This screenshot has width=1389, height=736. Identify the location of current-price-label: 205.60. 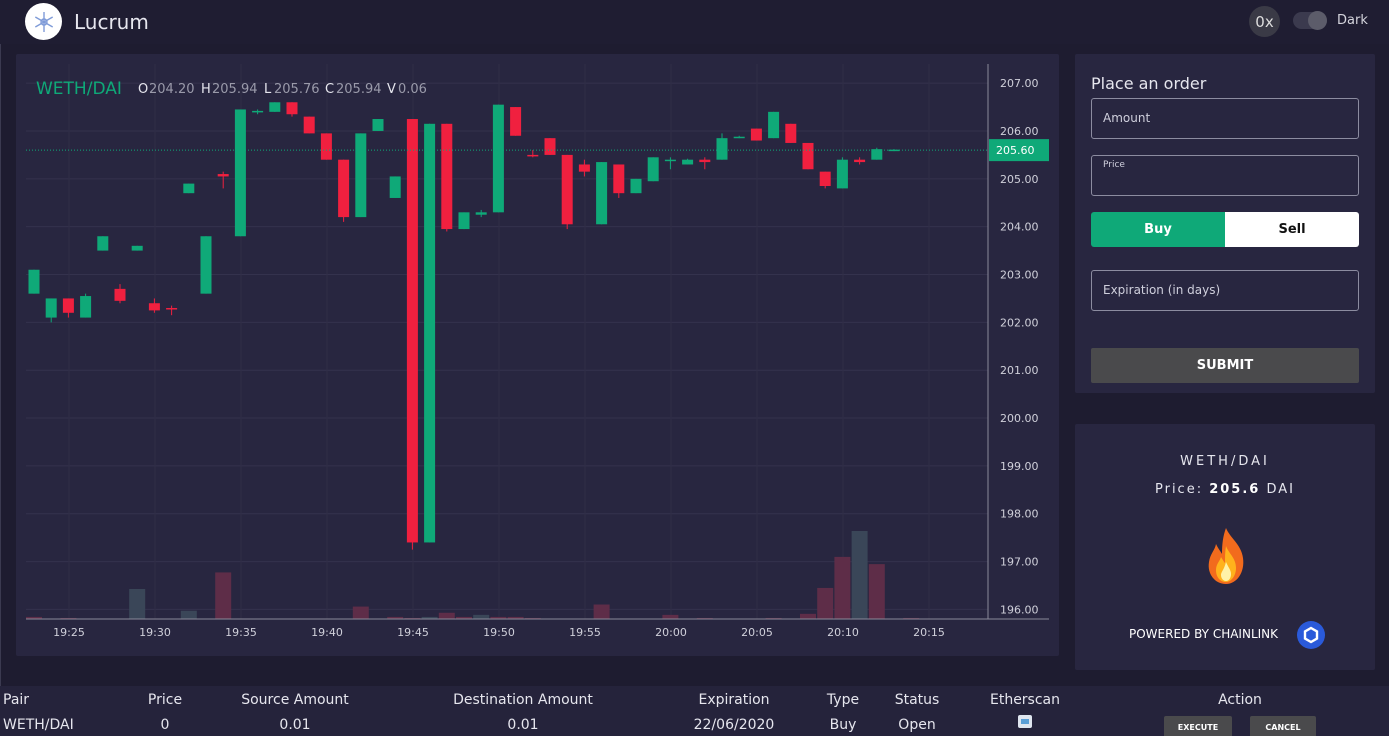
(1015, 150).